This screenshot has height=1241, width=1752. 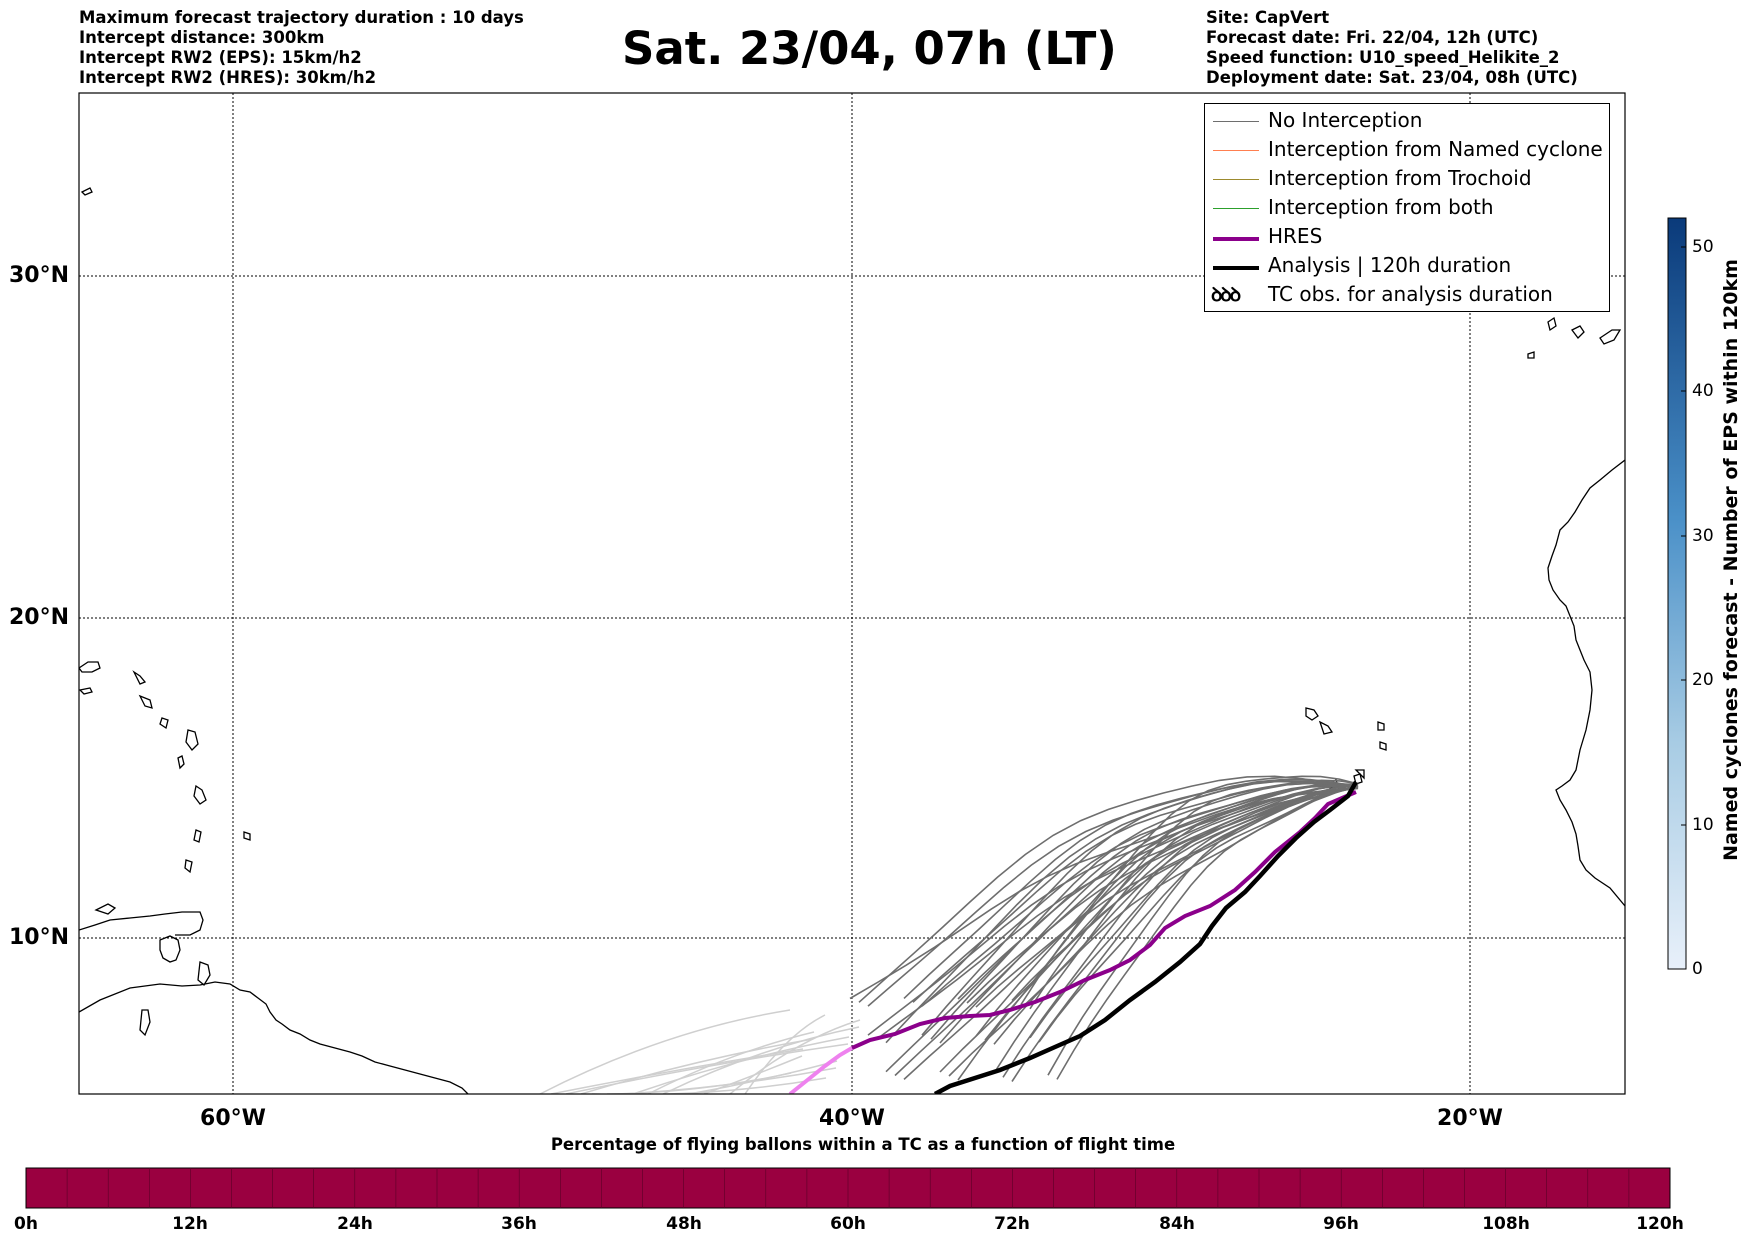 I want to click on hres-trajectory, so click(x=1104, y=920).